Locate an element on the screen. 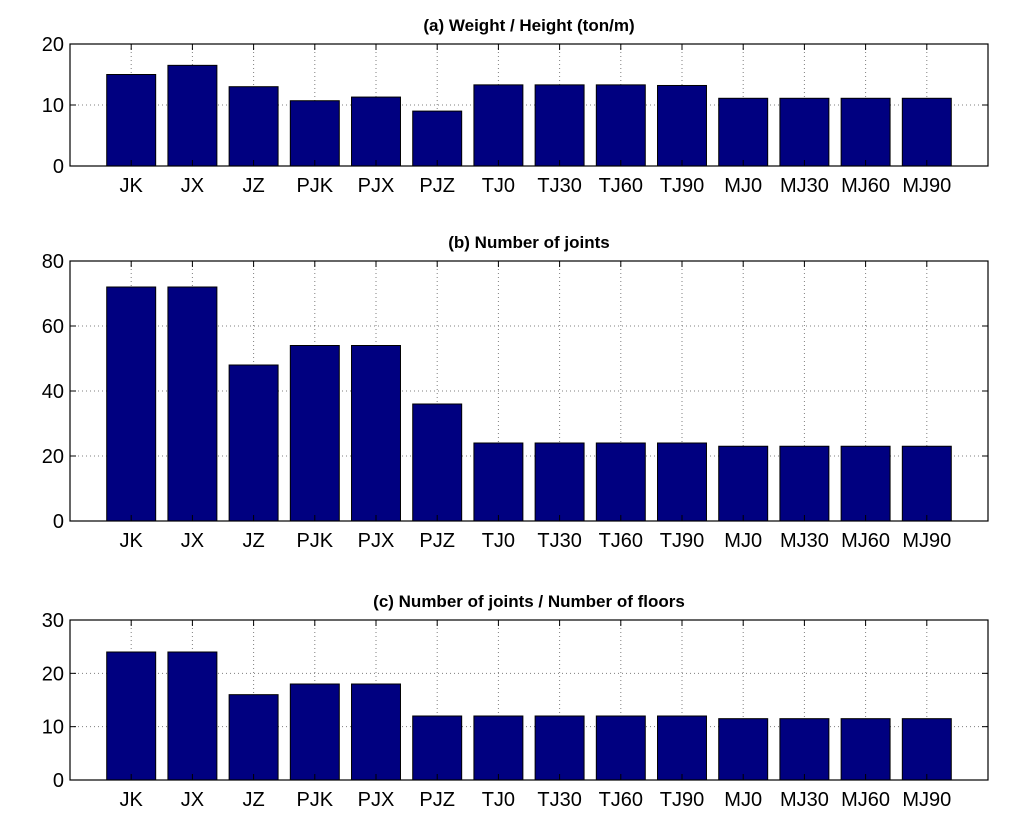 The width and height of the screenshot is (1024, 815). y-tick-label: 80 is located at coordinates (53, 262).